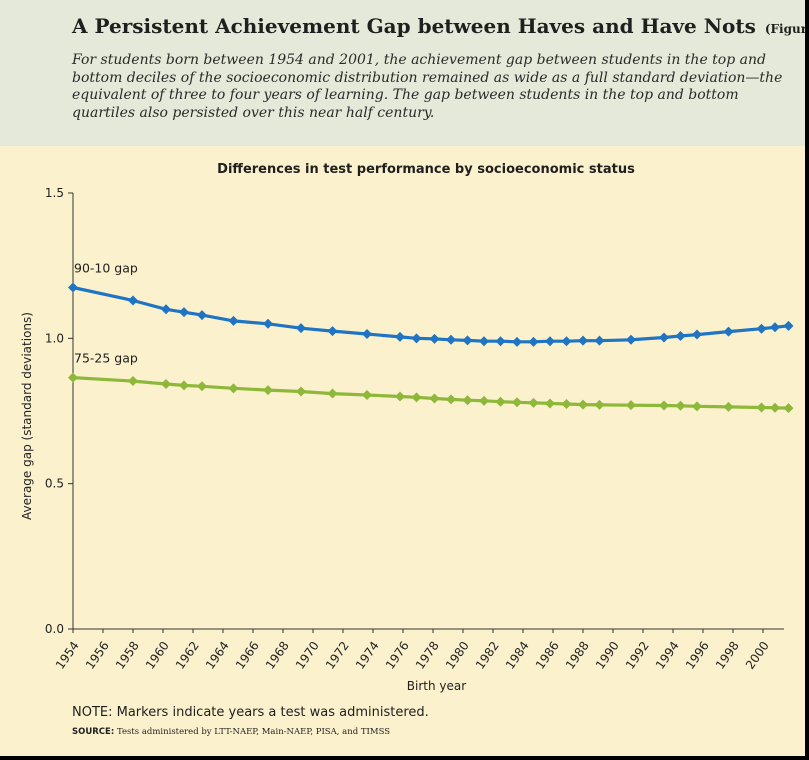 This screenshot has height=760, width=809. What do you see at coordinates (54, 193) in the screenshot?
I see `y-tick-label: 1.5` at bounding box center [54, 193].